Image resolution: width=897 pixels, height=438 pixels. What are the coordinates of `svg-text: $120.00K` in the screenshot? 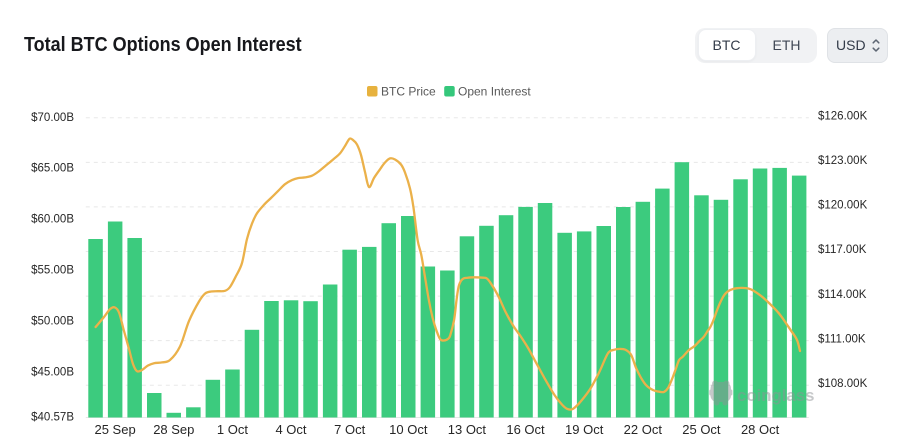 It's located at (843, 206).